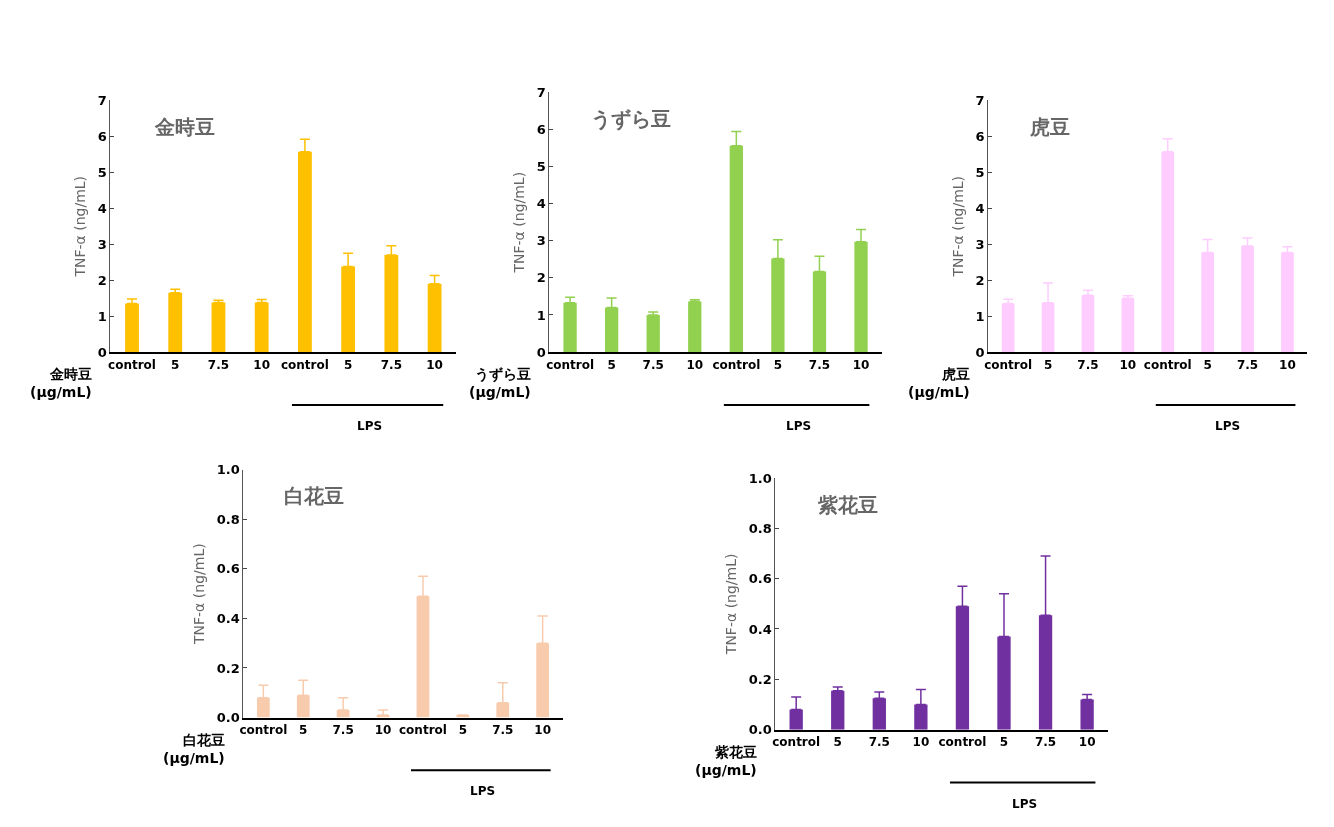  Describe the element at coordinates (314, 496) in the screenshot. I see `text: 白花豆` at that location.